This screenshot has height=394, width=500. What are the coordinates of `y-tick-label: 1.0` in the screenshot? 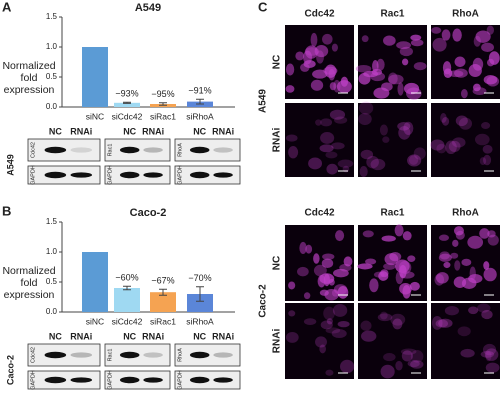 It's located at (52, 46).